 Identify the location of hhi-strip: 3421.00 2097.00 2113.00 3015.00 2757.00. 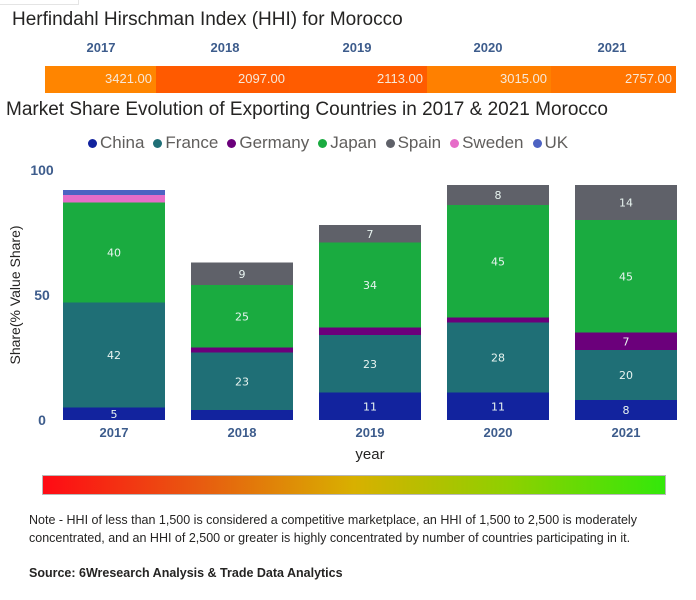
(360, 79).